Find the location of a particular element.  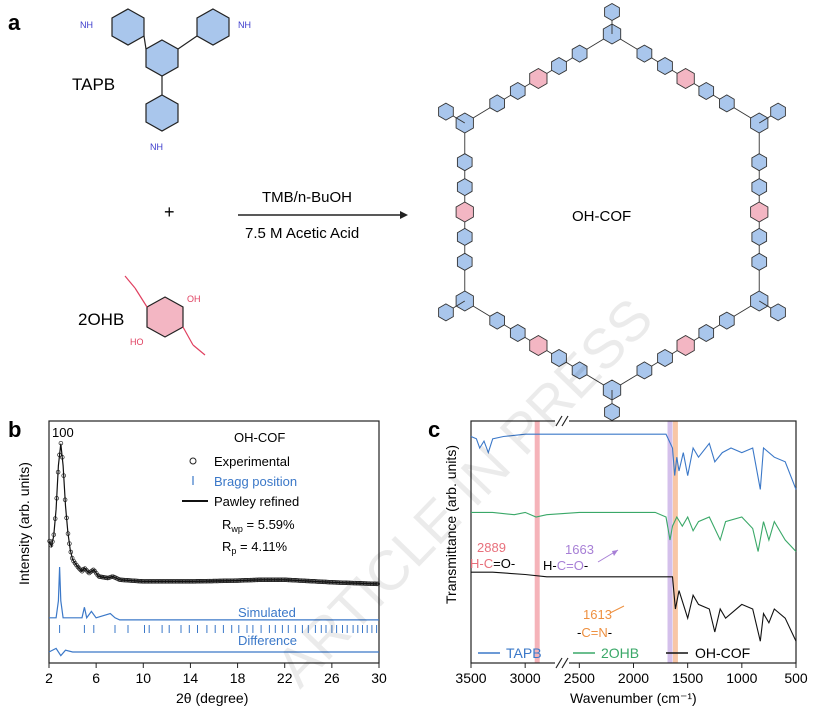

simulated-line is located at coordinates (214, 593).